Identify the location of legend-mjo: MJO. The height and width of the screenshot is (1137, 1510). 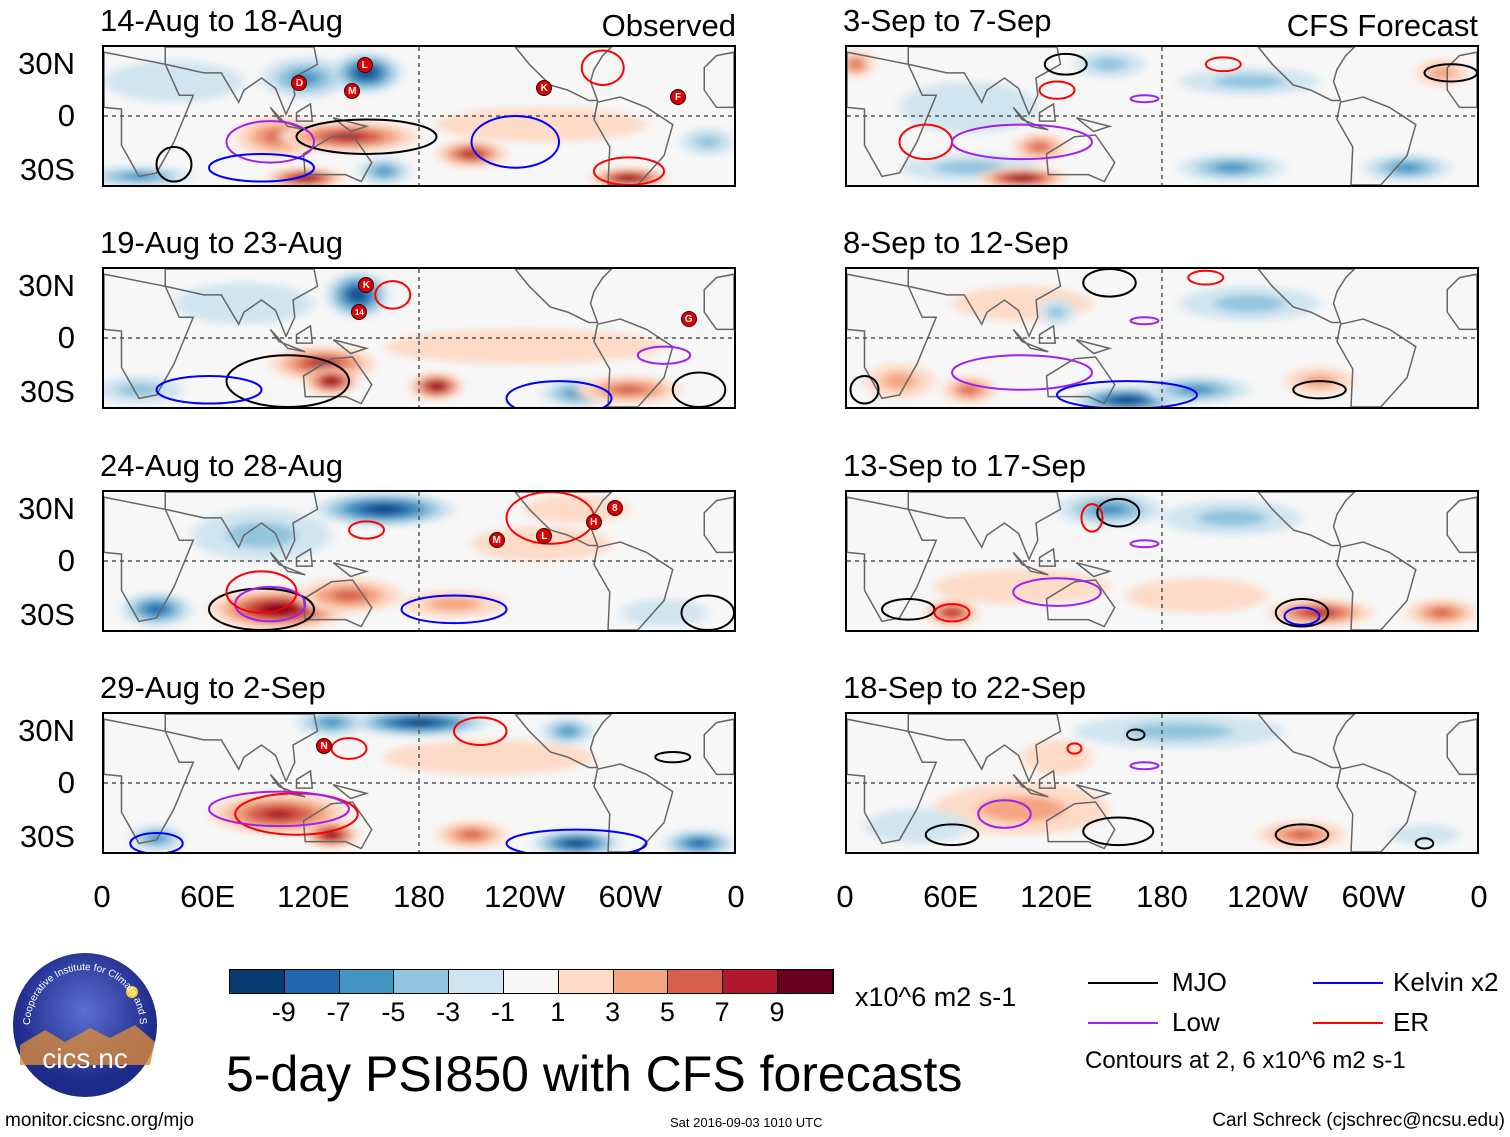
(1199, 982).